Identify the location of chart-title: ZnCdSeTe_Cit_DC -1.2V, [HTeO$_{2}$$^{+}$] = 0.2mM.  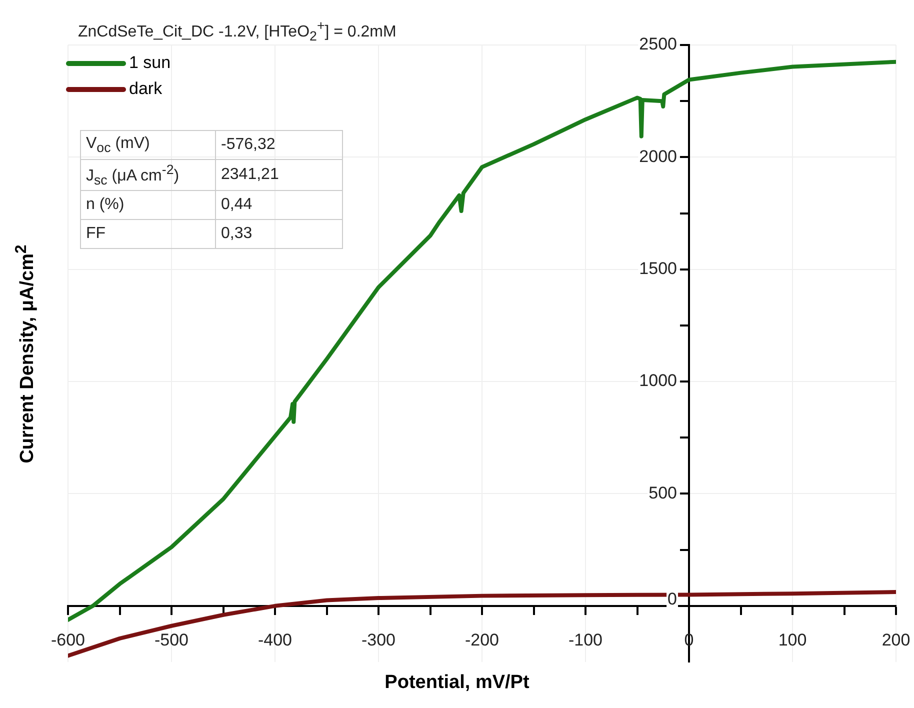
(237, 31).